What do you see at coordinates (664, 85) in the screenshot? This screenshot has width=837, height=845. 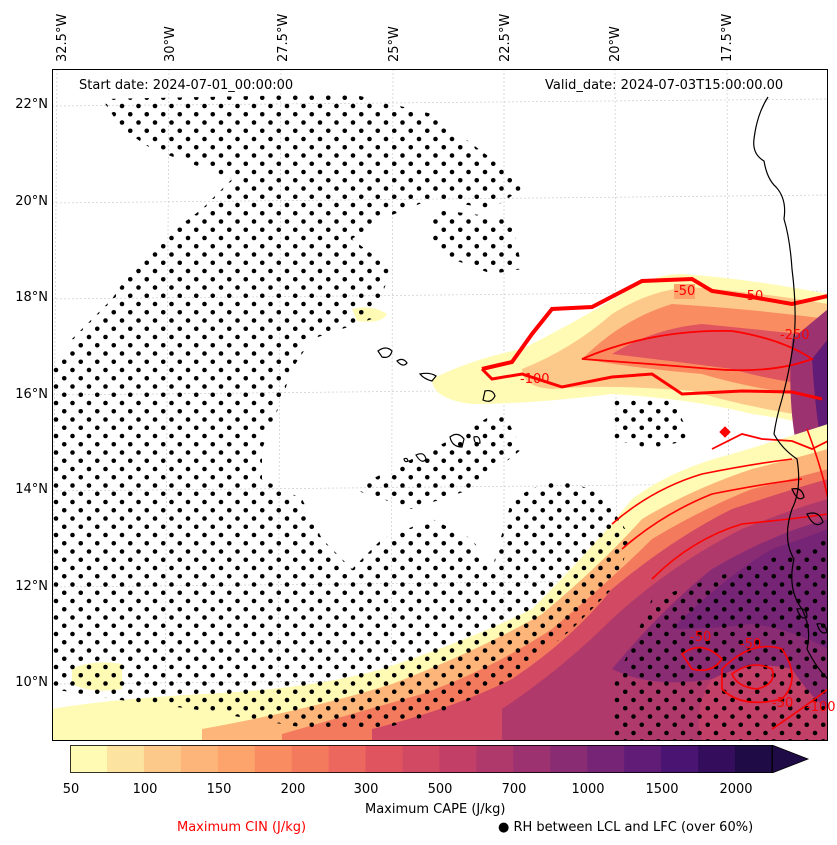 I see `valid-date-label: Valid_date: 2024-07-03T15:00:00.00` at bounding box center [664, 85].